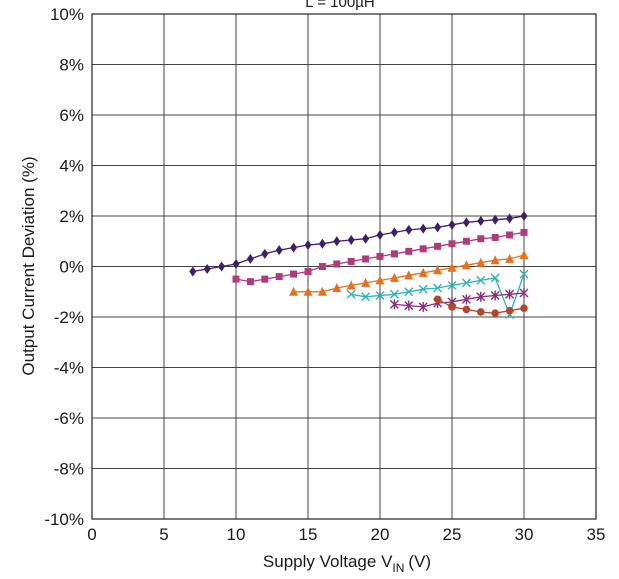 Image resolution: width=619 pixels, height=579 pixels. Describe the element at coordinates (71, 115) in the screenshot. I see `y-tick-label: 6%` at that location.